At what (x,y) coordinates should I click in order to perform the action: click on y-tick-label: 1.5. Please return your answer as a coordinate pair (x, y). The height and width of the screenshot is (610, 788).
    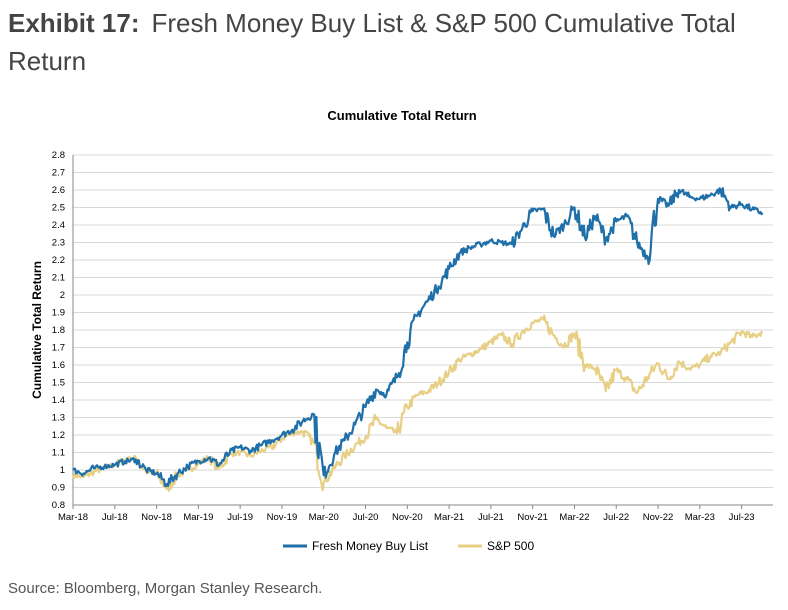
    Looking at the image, I should click on (58, 383).